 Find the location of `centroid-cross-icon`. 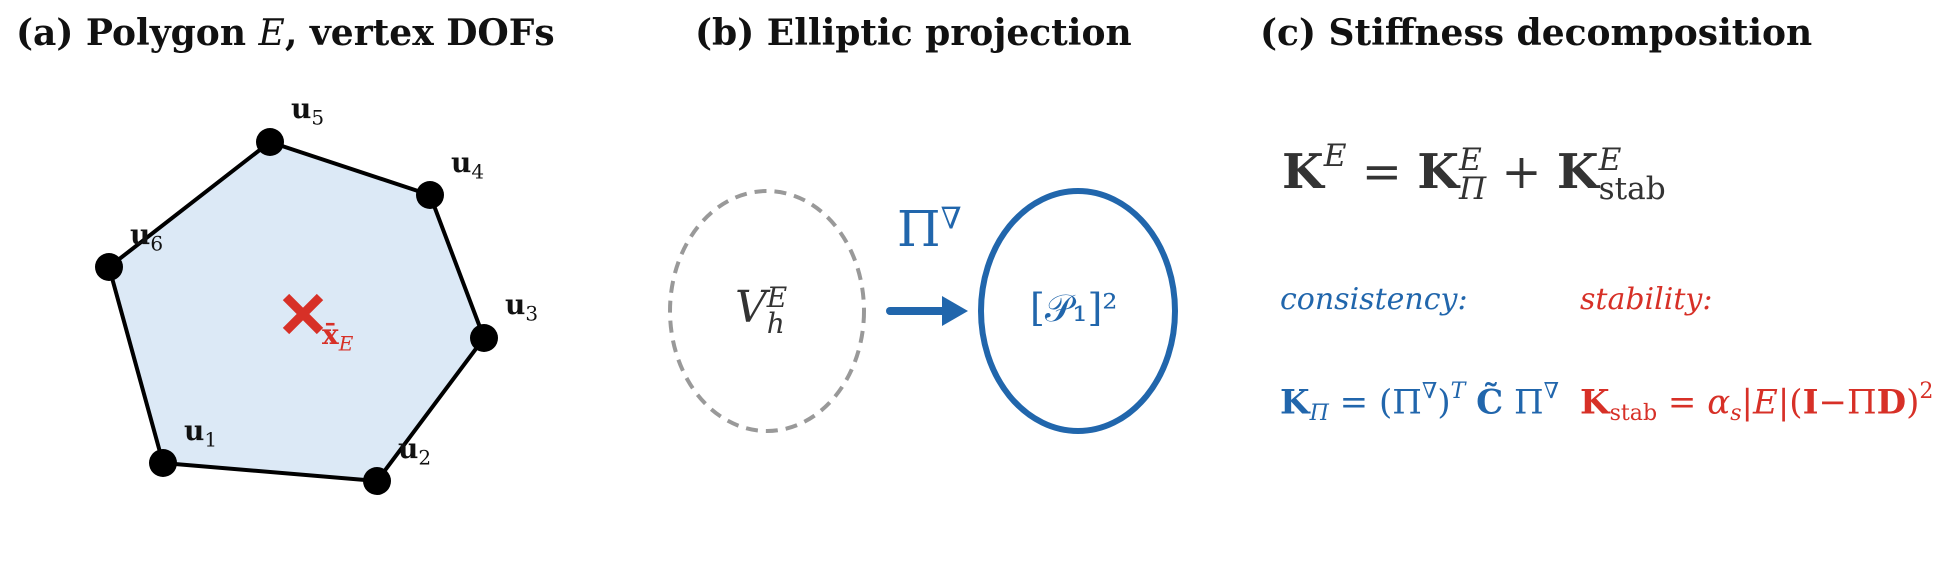

centroid-cross-icon is located at coordinates (303, 314).